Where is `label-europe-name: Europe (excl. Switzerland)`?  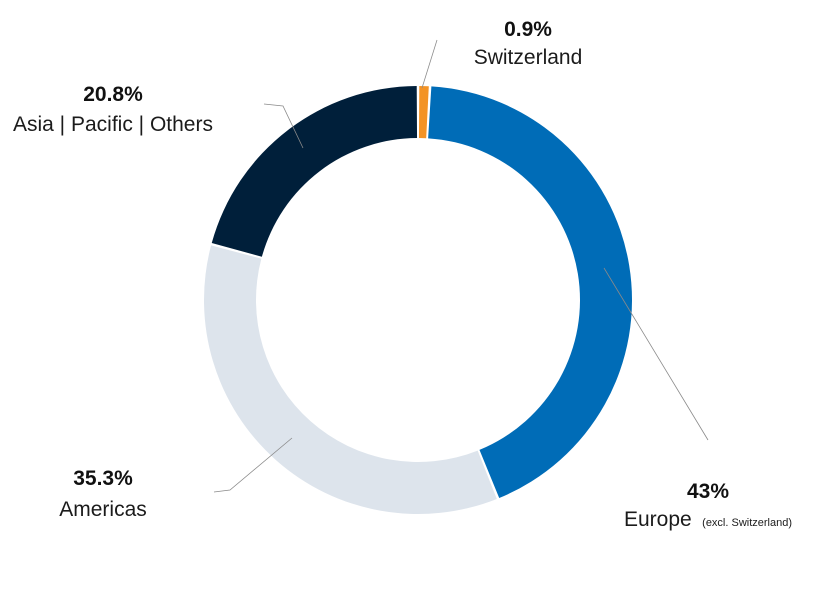 label-europe-name: Europe (excl. Switzerland) is located at coordinates (708, 519).